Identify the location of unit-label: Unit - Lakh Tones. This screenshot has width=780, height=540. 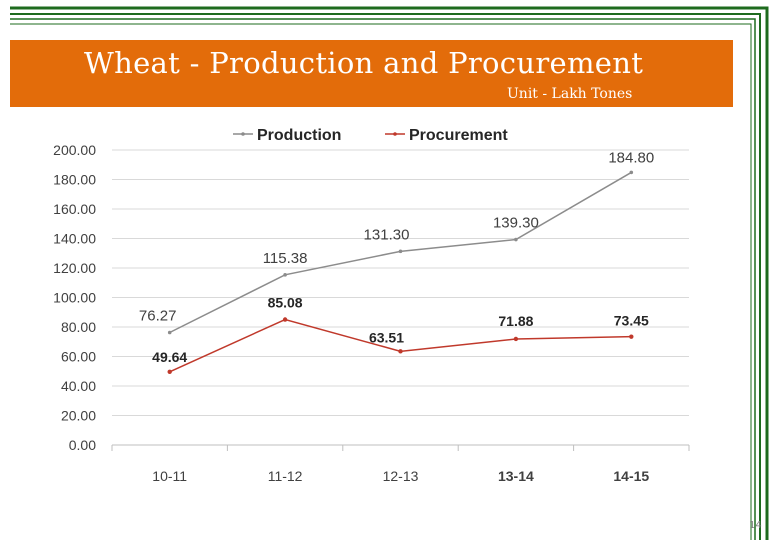
(570, 94).